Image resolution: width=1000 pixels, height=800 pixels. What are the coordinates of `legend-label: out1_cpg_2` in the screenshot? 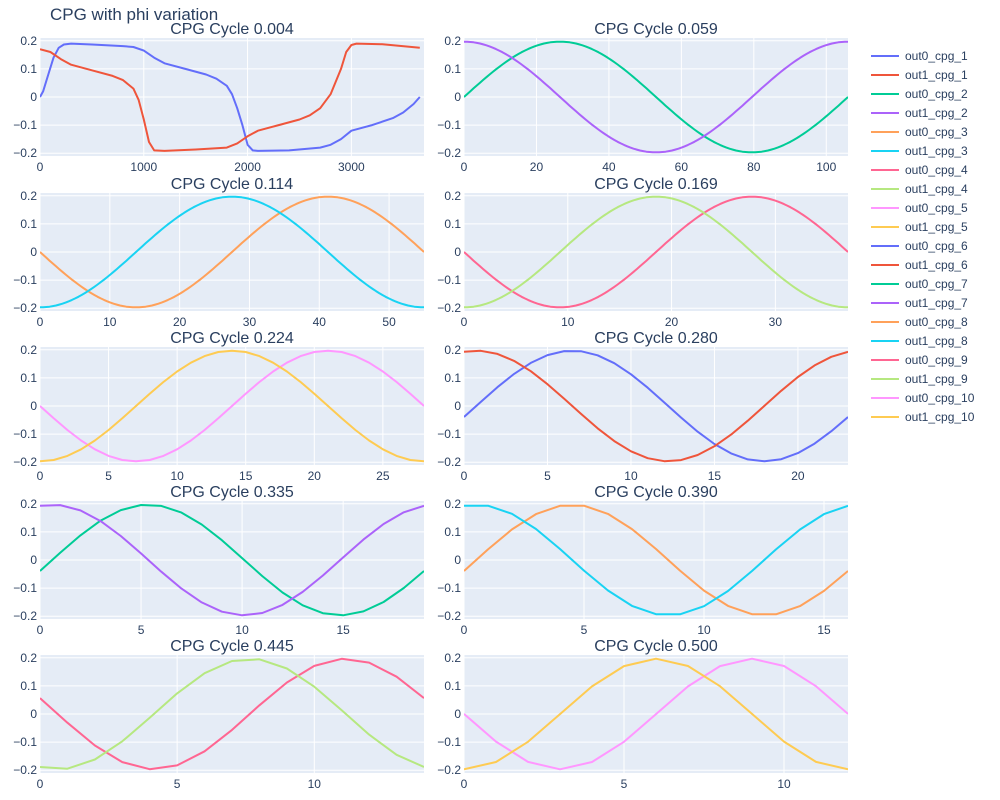 It's located at (936, 113).